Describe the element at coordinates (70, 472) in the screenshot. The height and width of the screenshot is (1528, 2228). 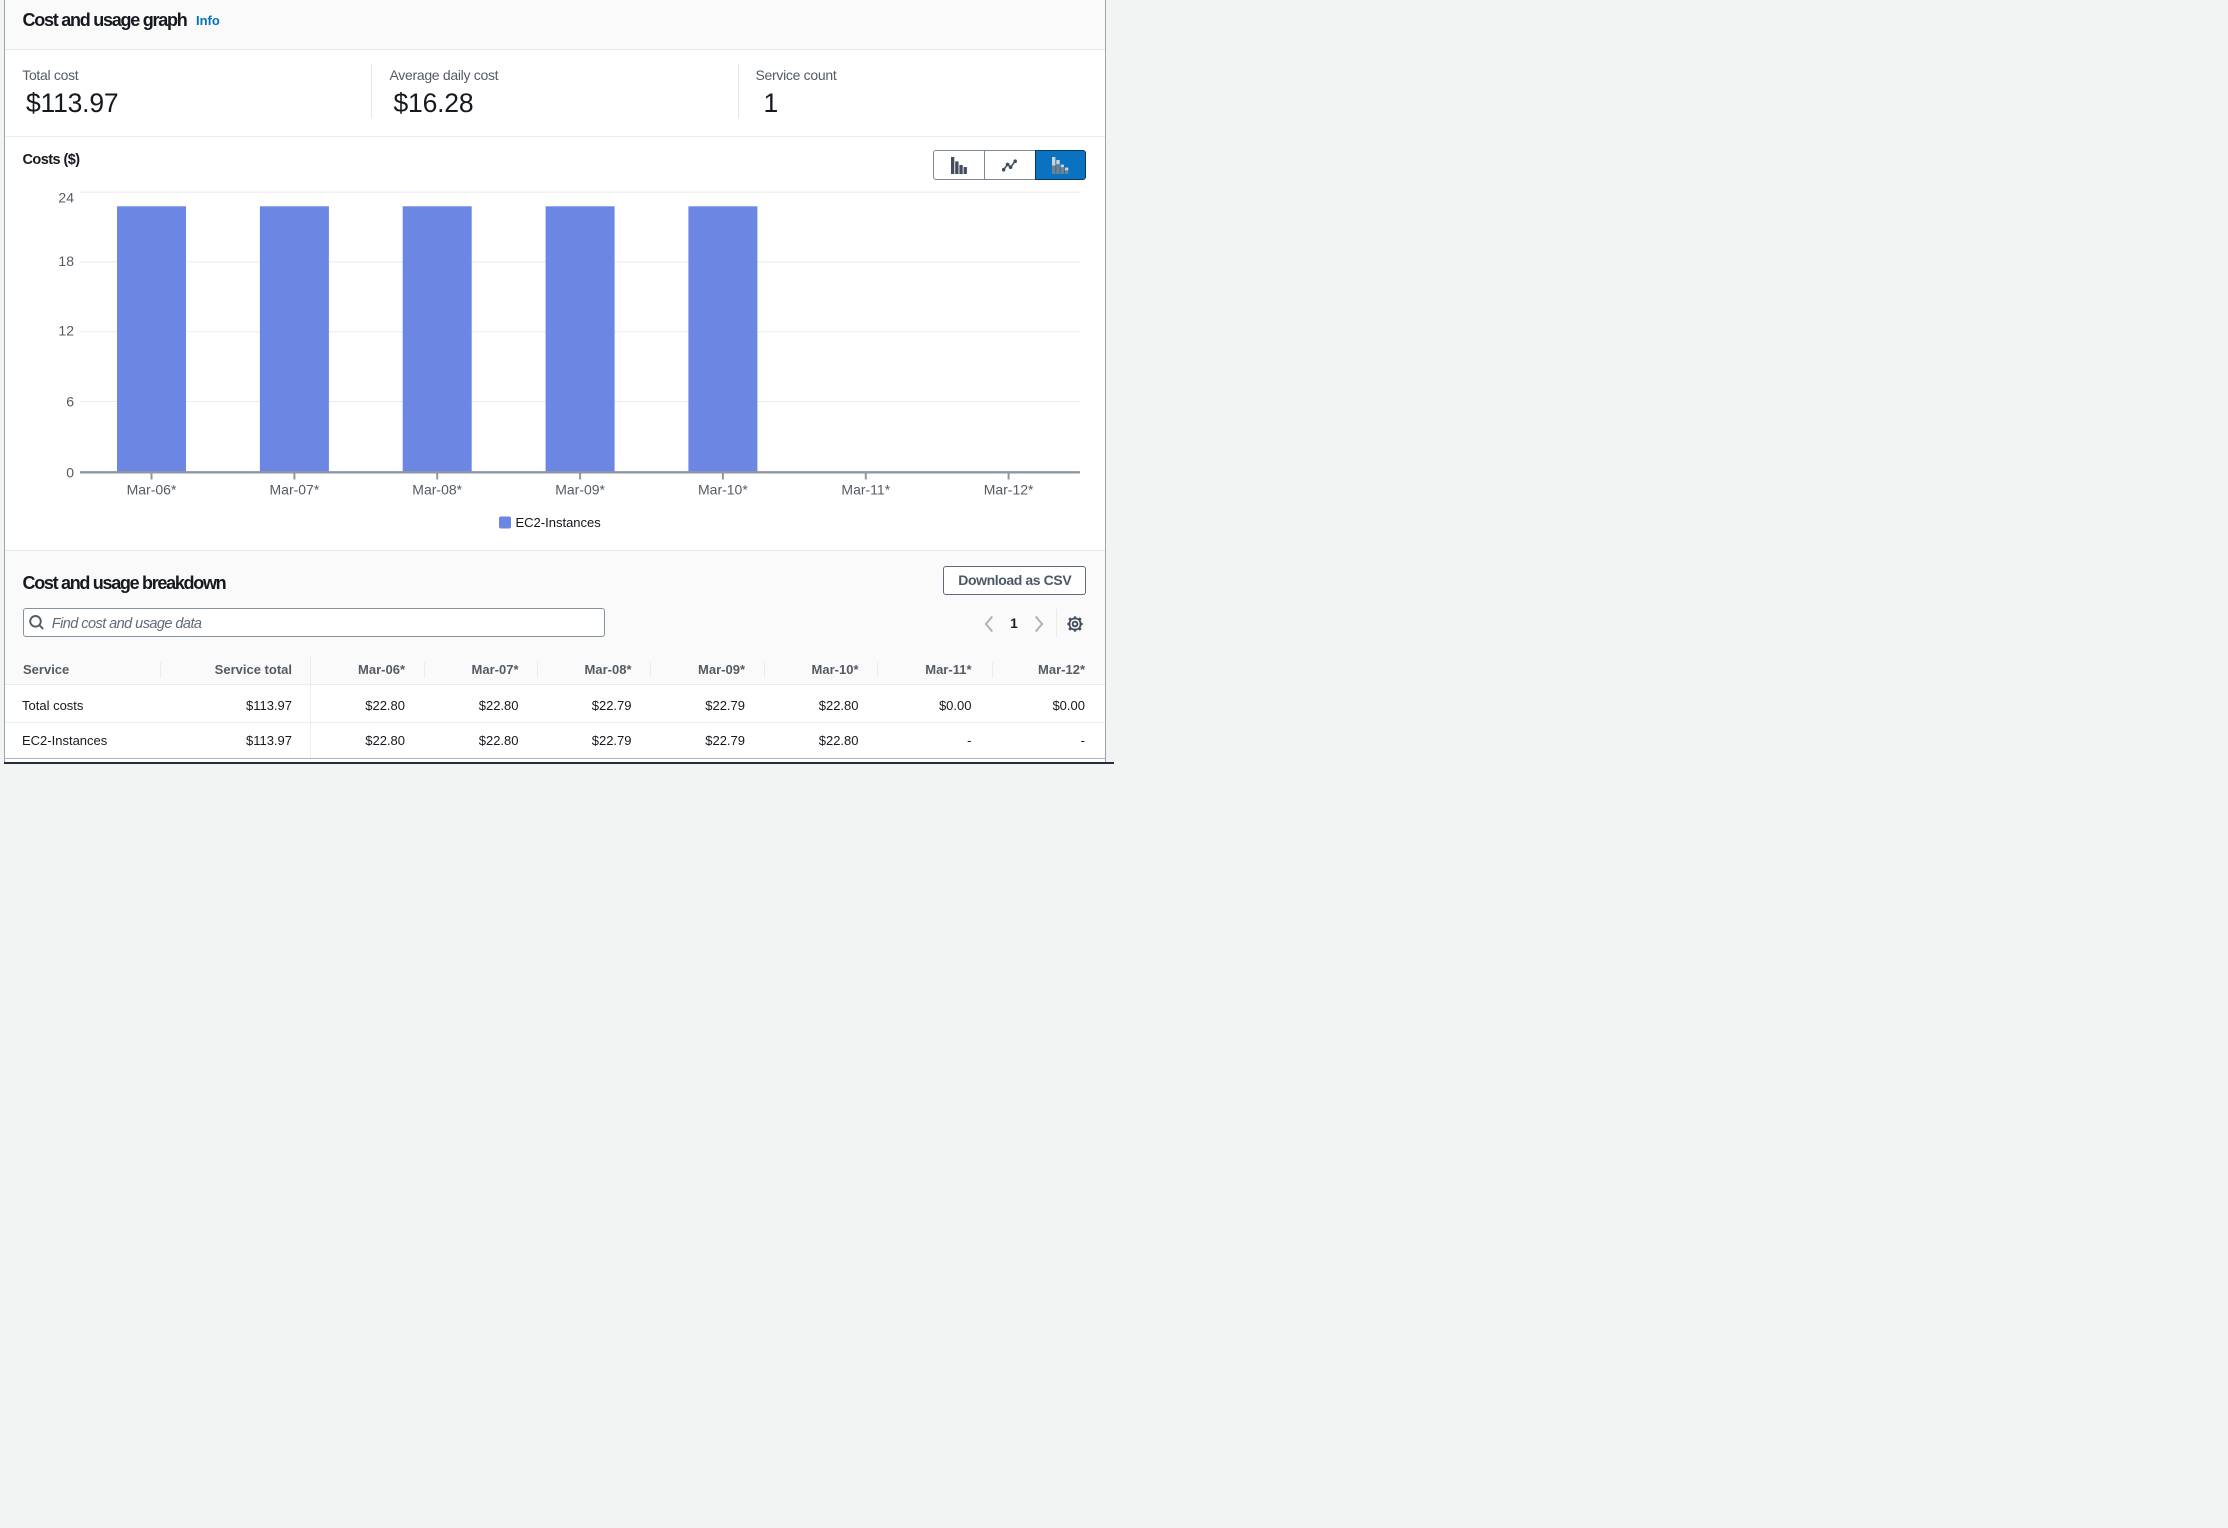
I see `svg-text: 0` at that location.